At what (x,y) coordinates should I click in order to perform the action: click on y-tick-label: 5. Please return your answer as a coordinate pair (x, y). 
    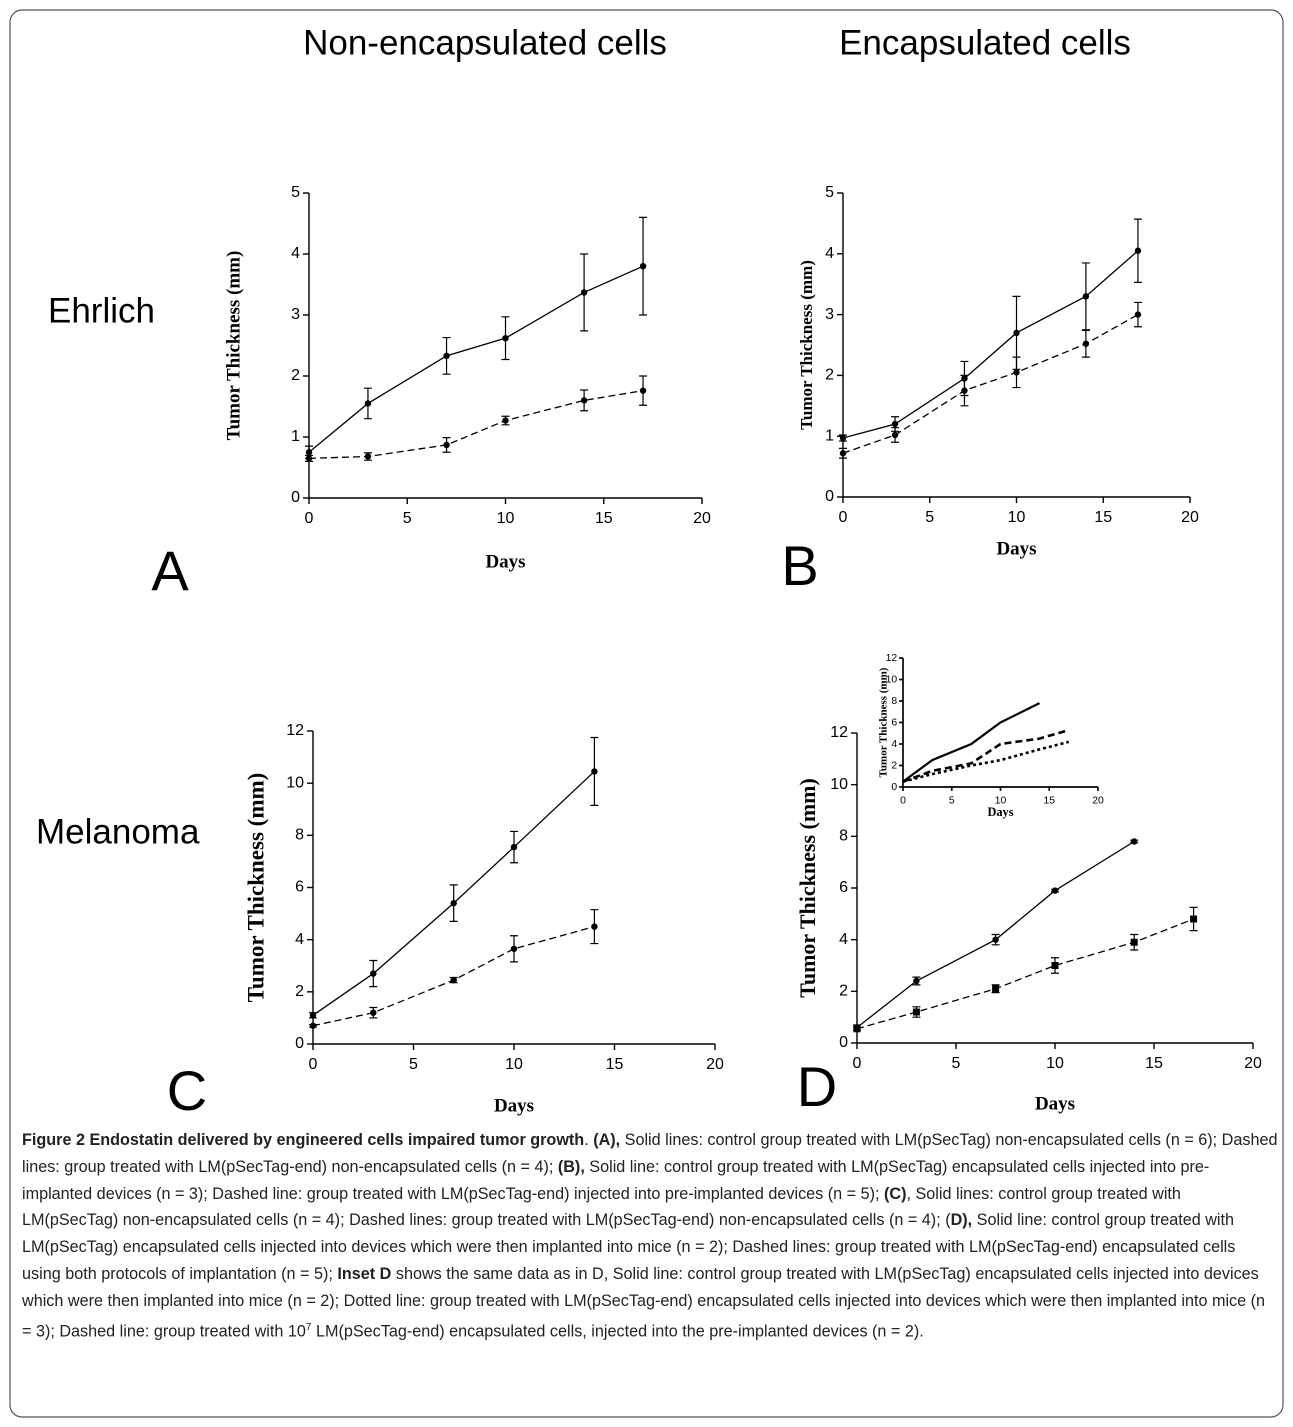
    Looking at the image, I should click on (295, 192).